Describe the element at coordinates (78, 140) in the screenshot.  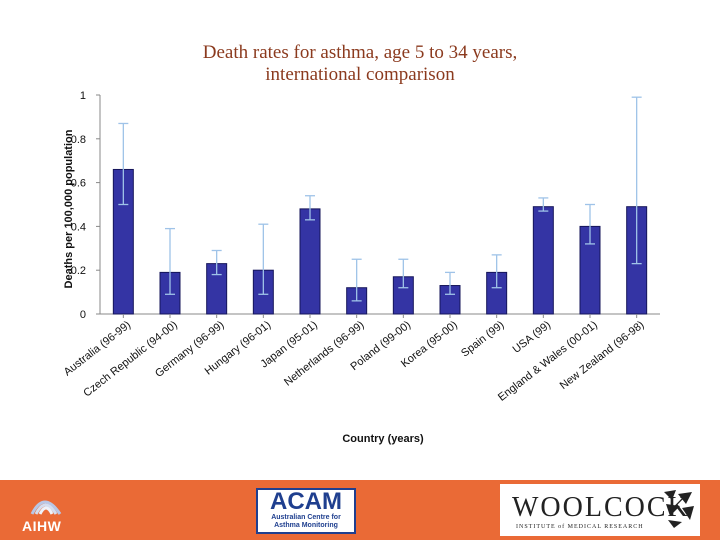
I see `y-tick-label: 0.8` at that location.